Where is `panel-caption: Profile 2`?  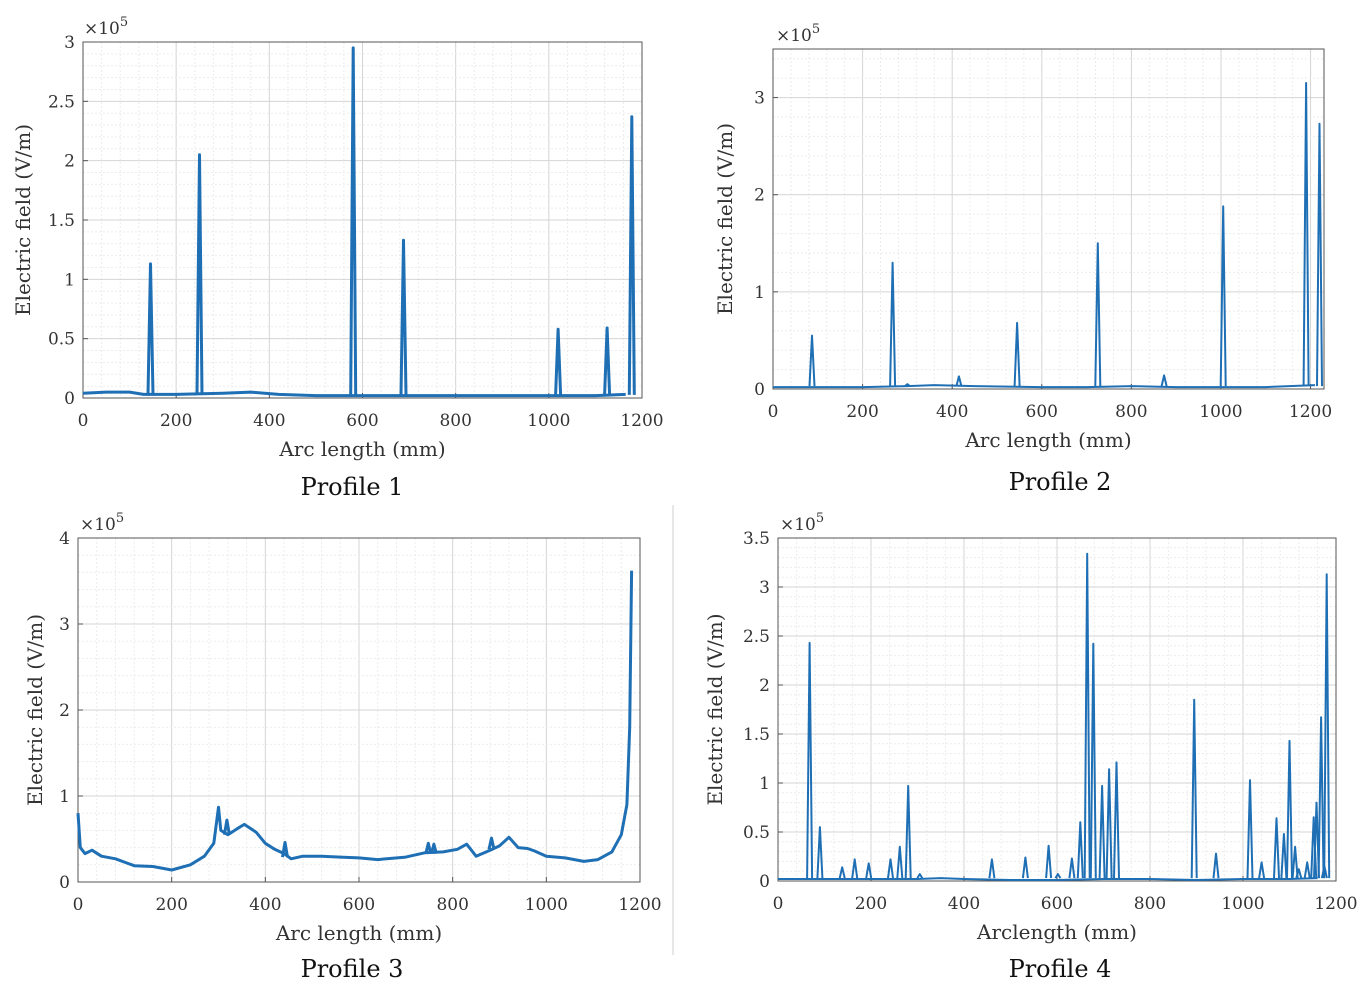
panel-caption: Profile 2 is located at coordinates (1060, 482).